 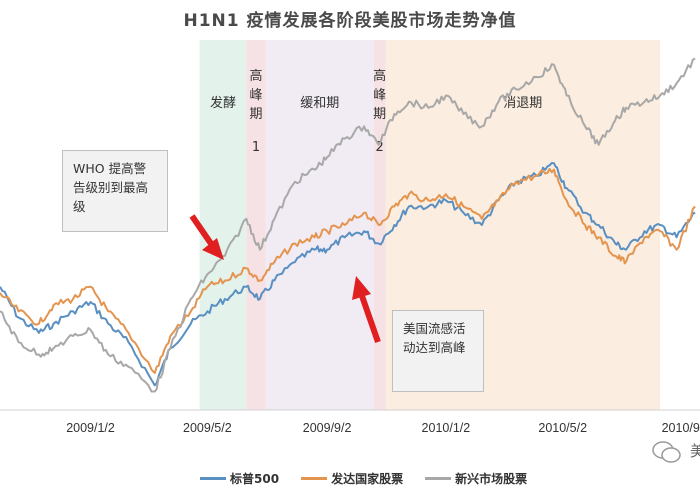 I want to click on legend-swatch-emerging, so click(x=438, y=478).